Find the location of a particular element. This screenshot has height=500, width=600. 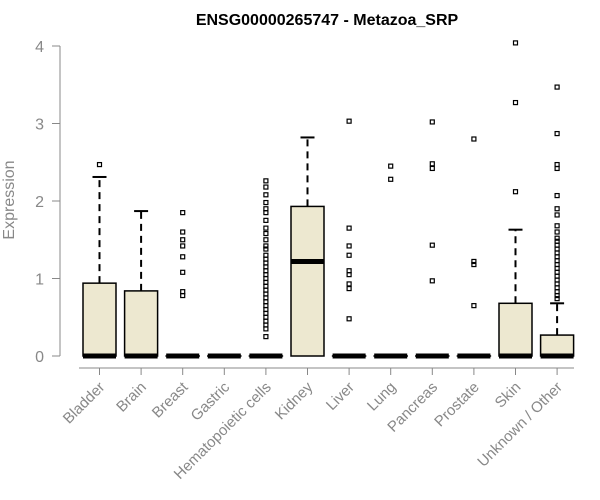

y-tick-label: 2 is located at coordinates (39, 202).